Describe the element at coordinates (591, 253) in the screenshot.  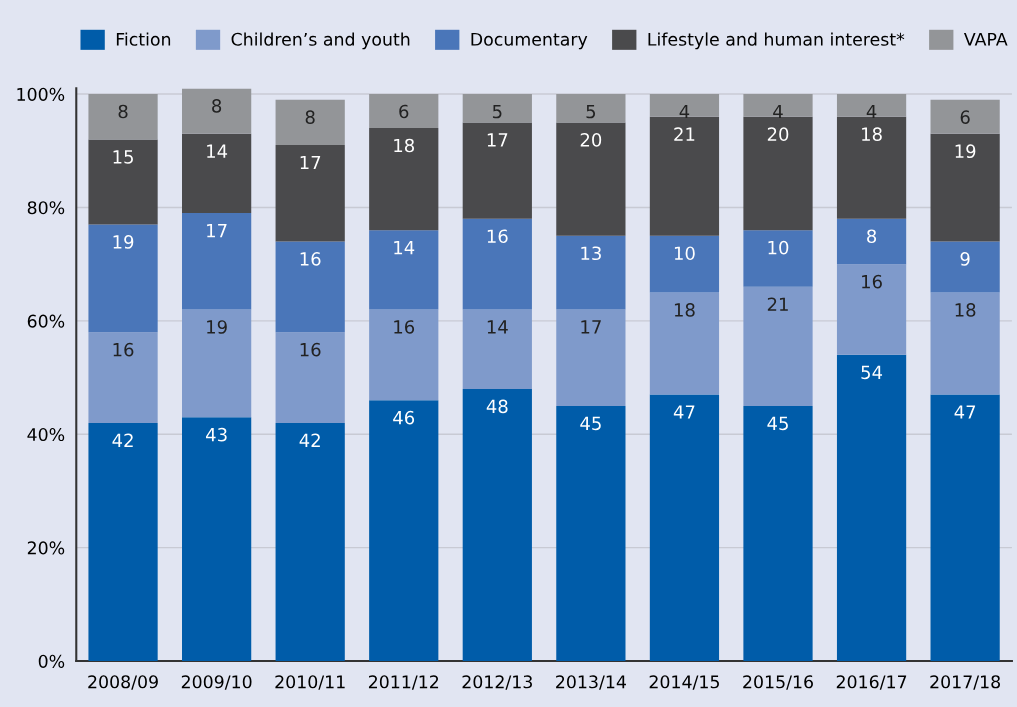
I see `data-label: 13` at that location.